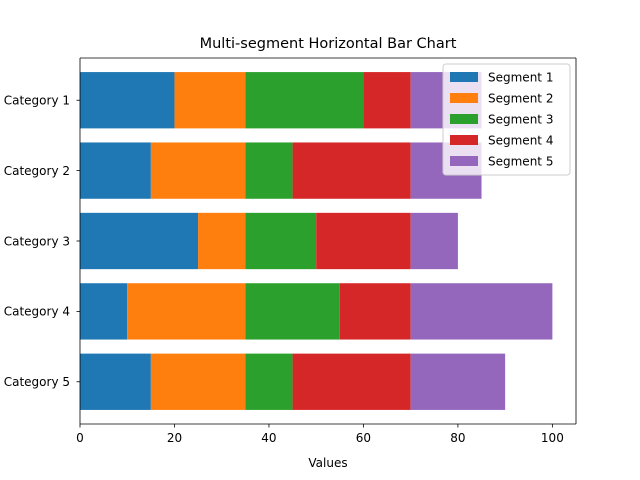 The image size is (640, 480). What do you see at coordinates (37, 101) in the screenshot?
I see `y-tick-label: Category 1` at bounding box center [37, 101].